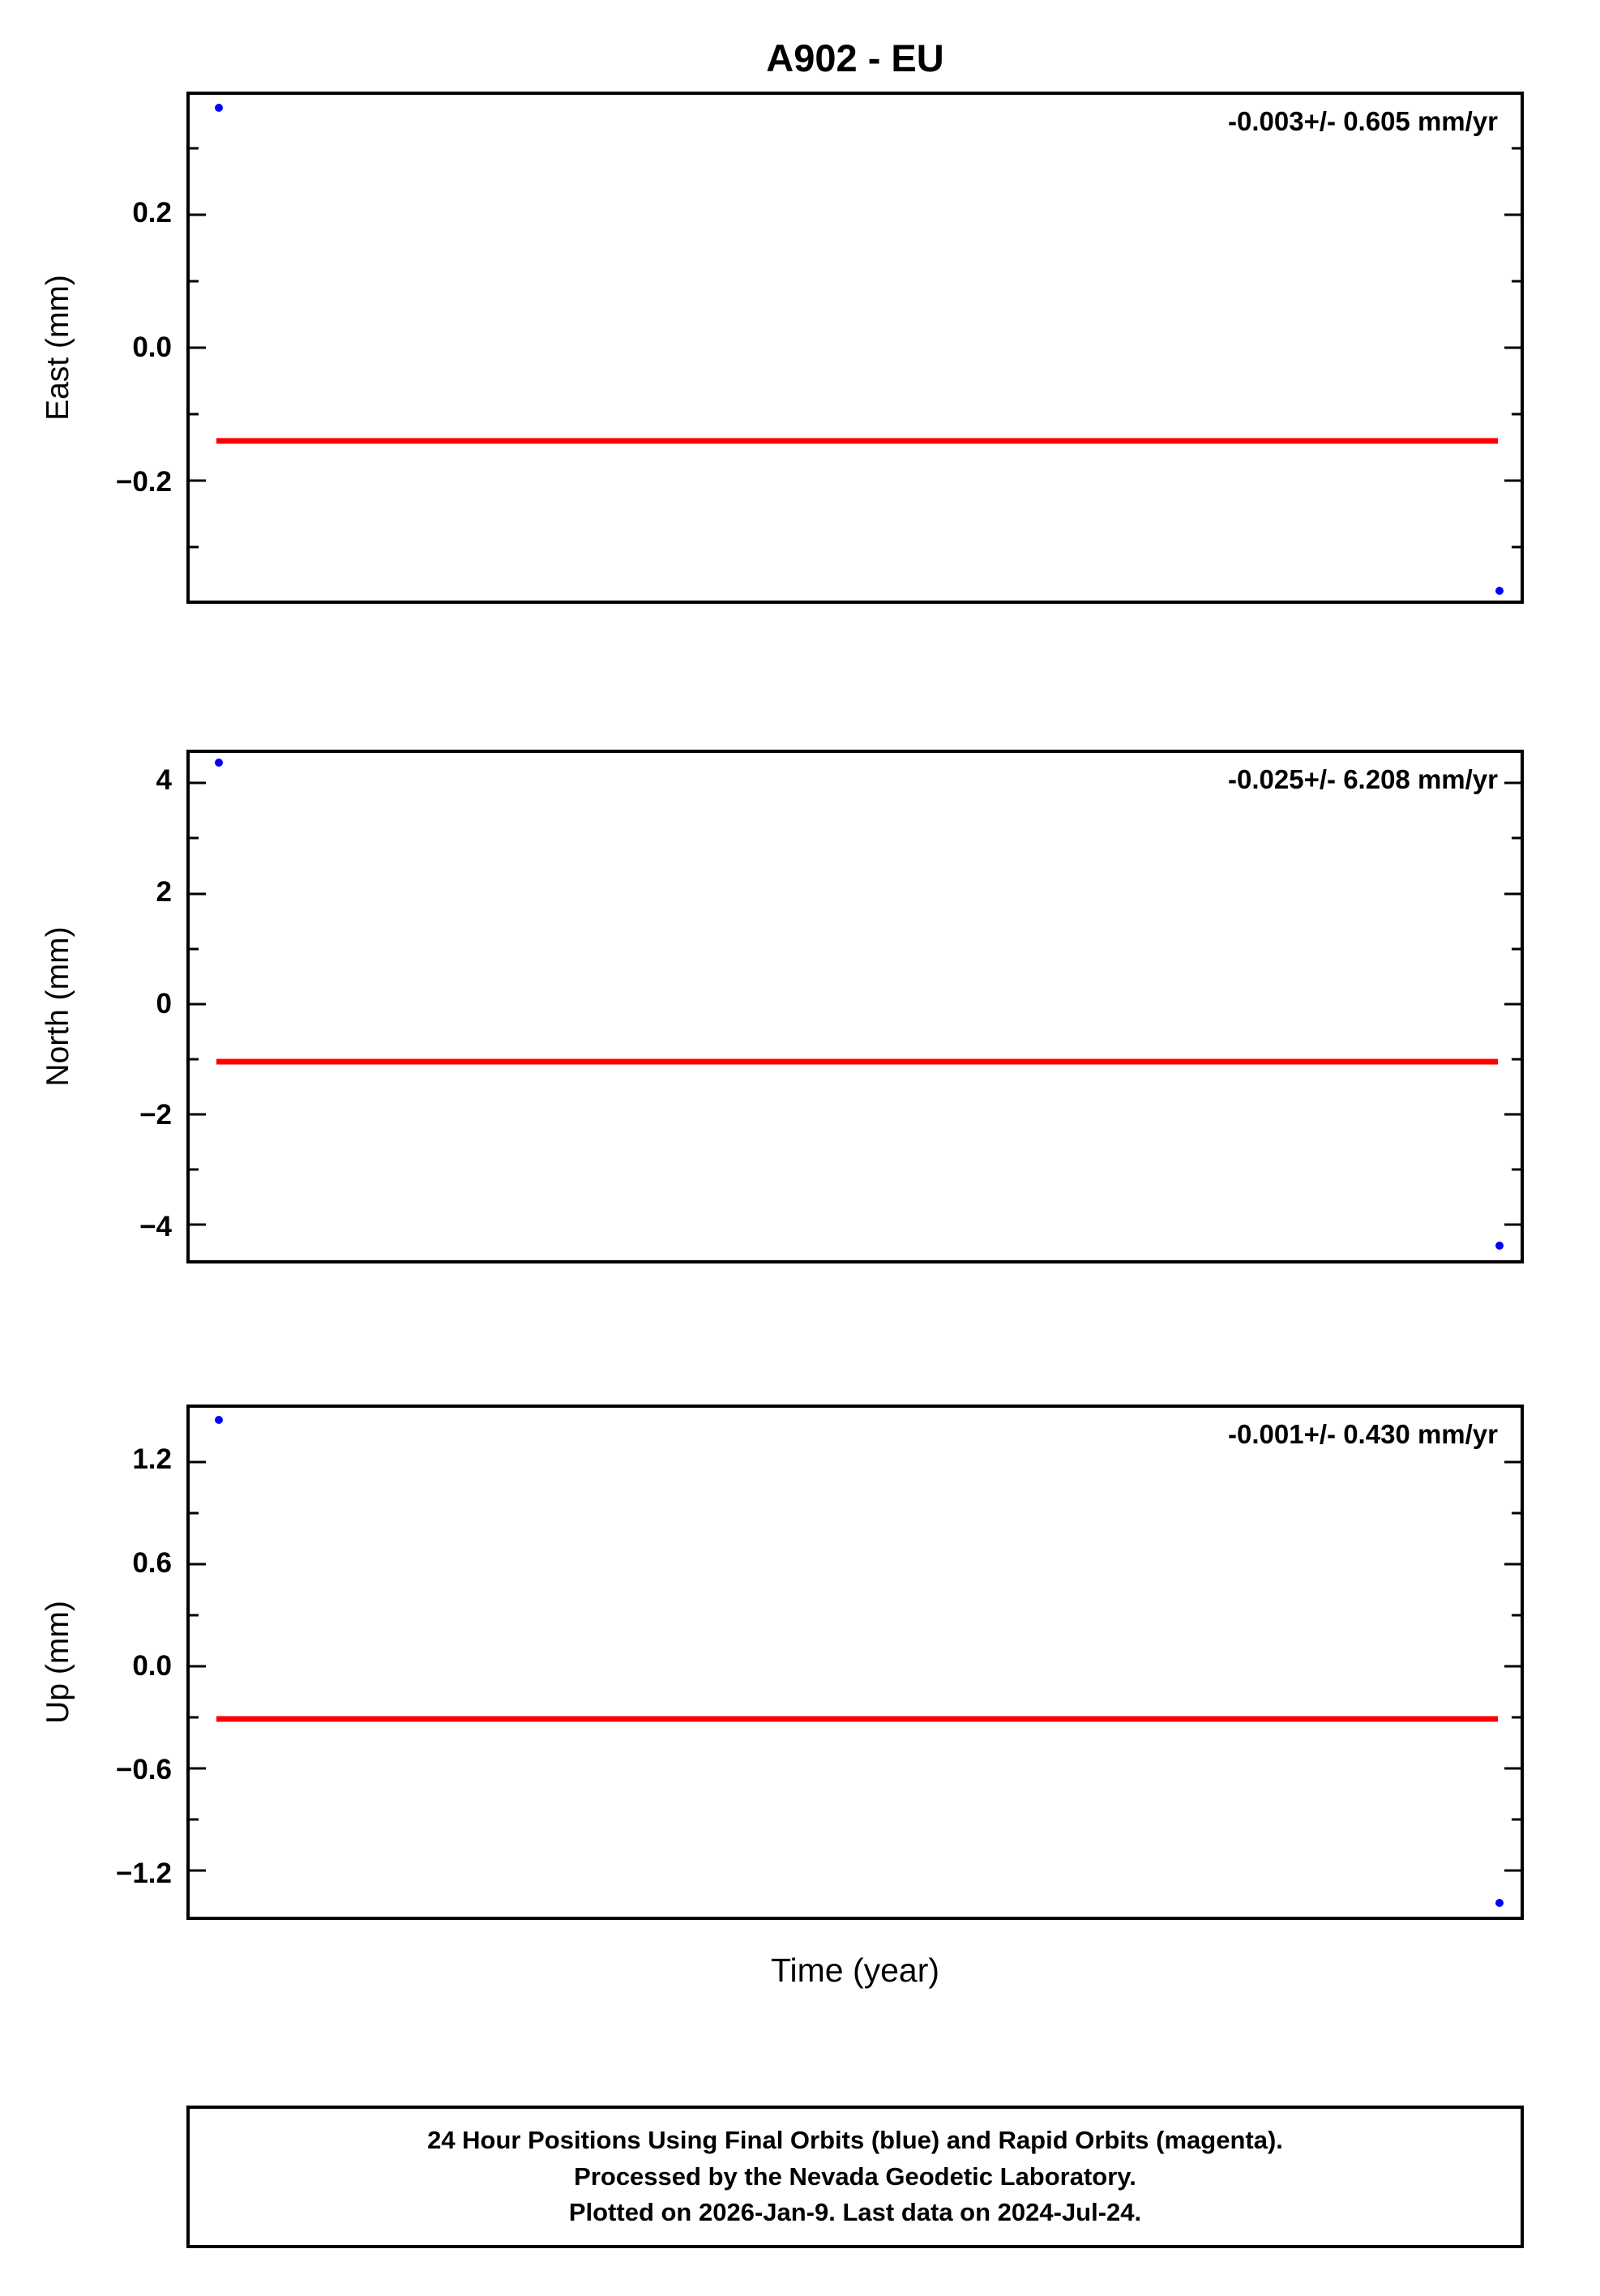 This screenshot has width=1600, height=2296. I want to click on y-tick-labels-north: 4 2 0 −2 −4, so click(86, 1006).